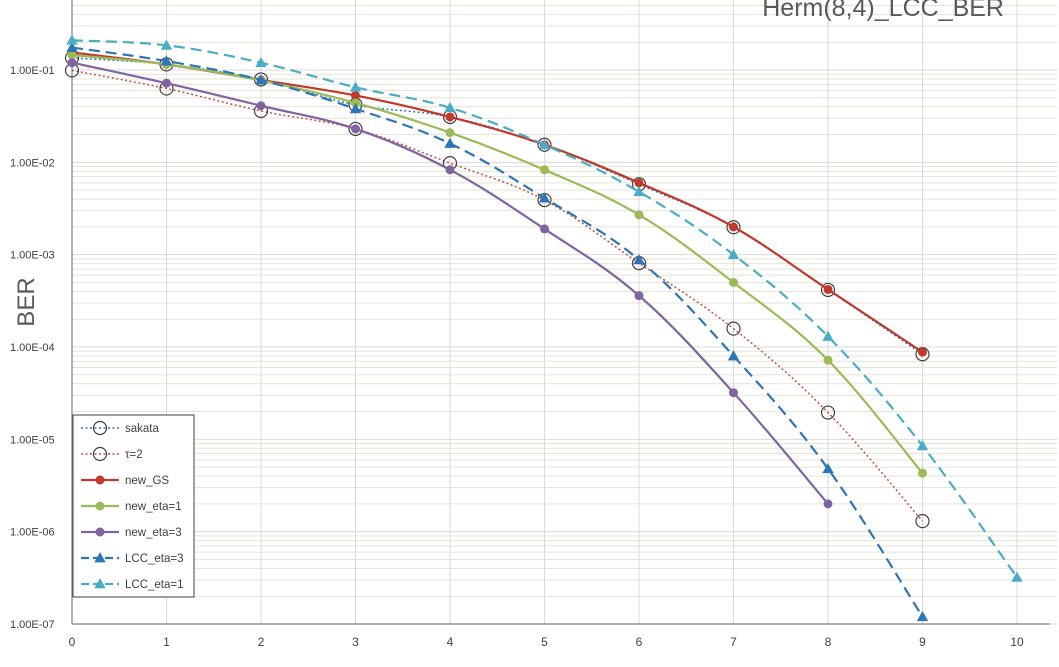  Describe the element at coordinates (153, 507) in the screenshot. I see `legend-label: new_eta=1` at that location.